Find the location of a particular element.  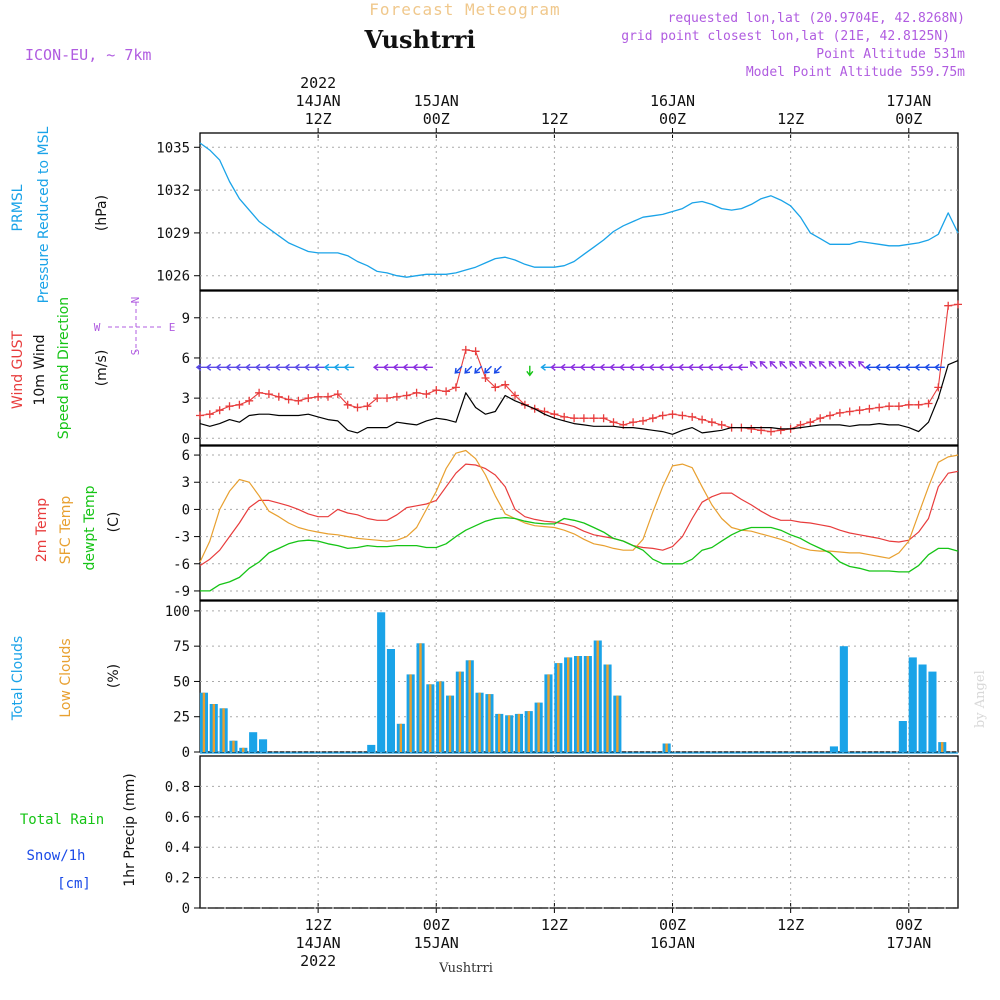

clouds-unit: (%) is located at coordinates (114, 676).